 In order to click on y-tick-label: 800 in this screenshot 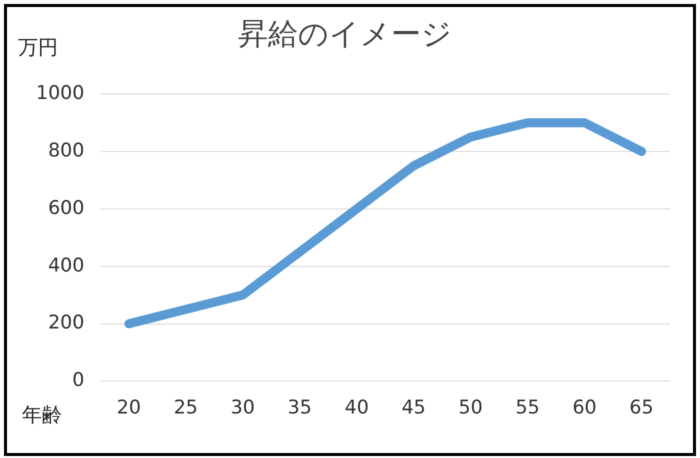, I will do `click(66, 150)`.